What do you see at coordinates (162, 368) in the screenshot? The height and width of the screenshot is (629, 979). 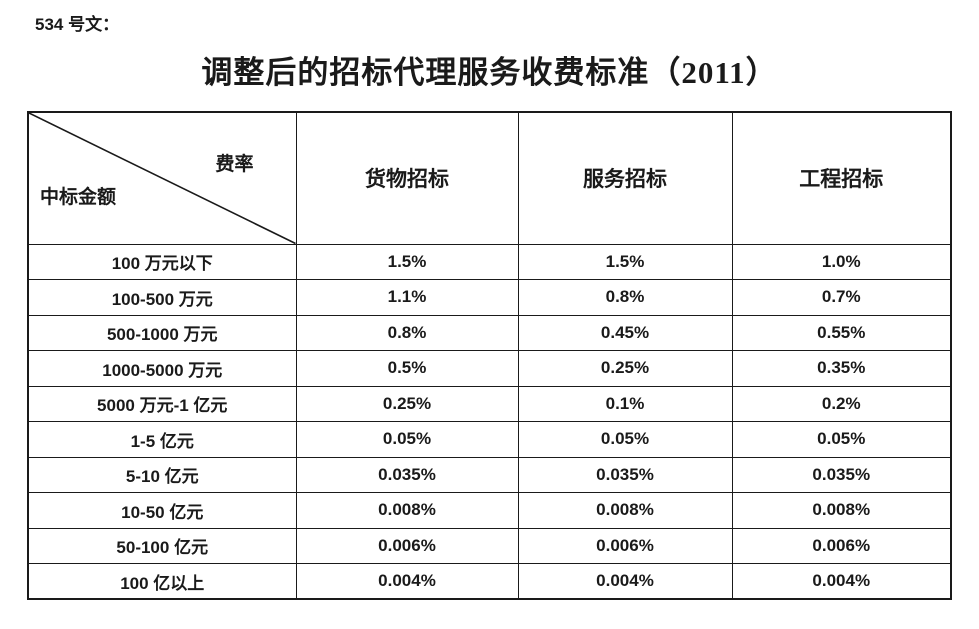 I see `amount-cell: 1000-5000 万元` at bounding box center [162, 368].